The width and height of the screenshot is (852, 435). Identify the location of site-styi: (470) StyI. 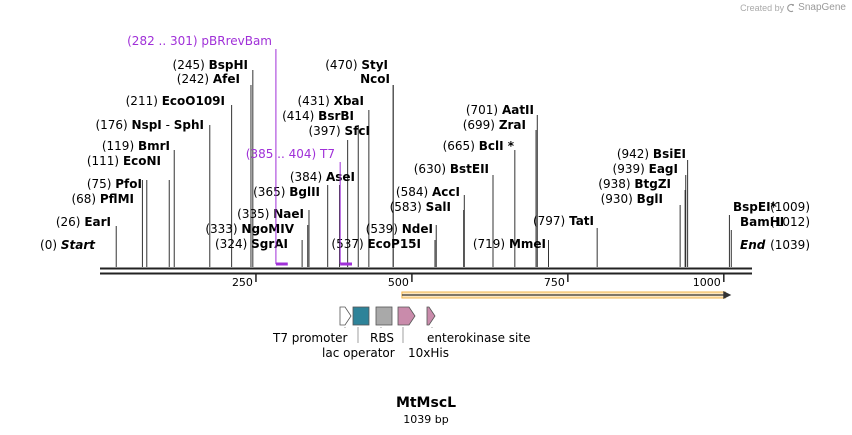
(356, 65).